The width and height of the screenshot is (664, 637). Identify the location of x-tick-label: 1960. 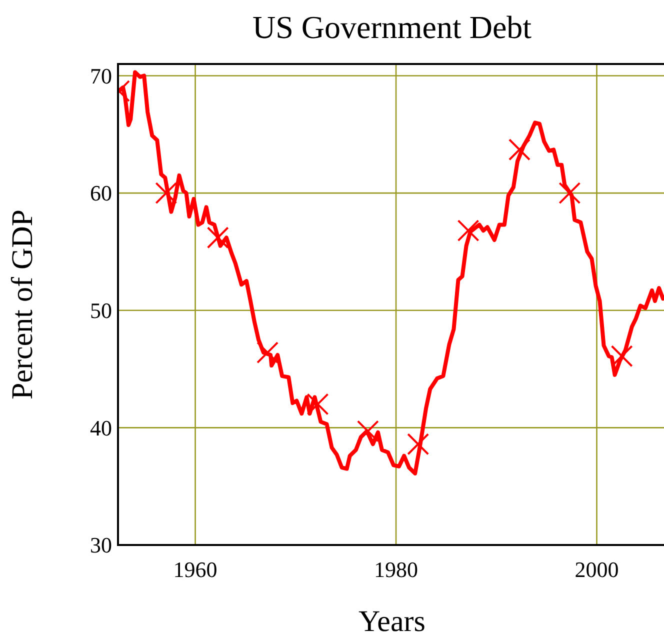
(195, 569).